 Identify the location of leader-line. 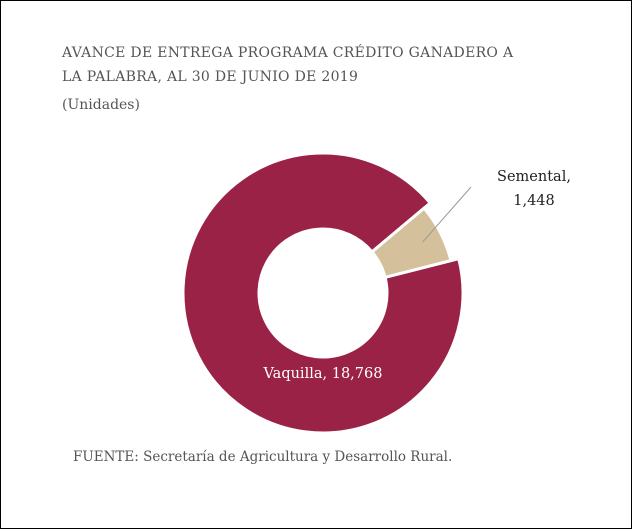
(447, 214).